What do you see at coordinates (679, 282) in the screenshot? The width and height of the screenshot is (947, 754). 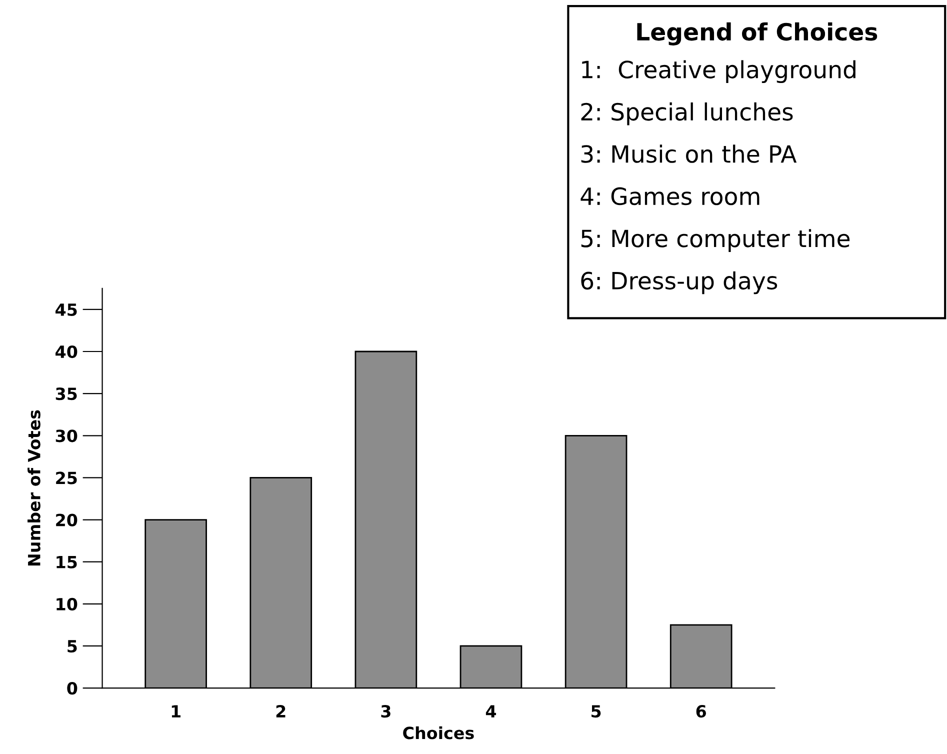 I see `annotation: 6: Dress-up days` at bounding box center [679, 282].